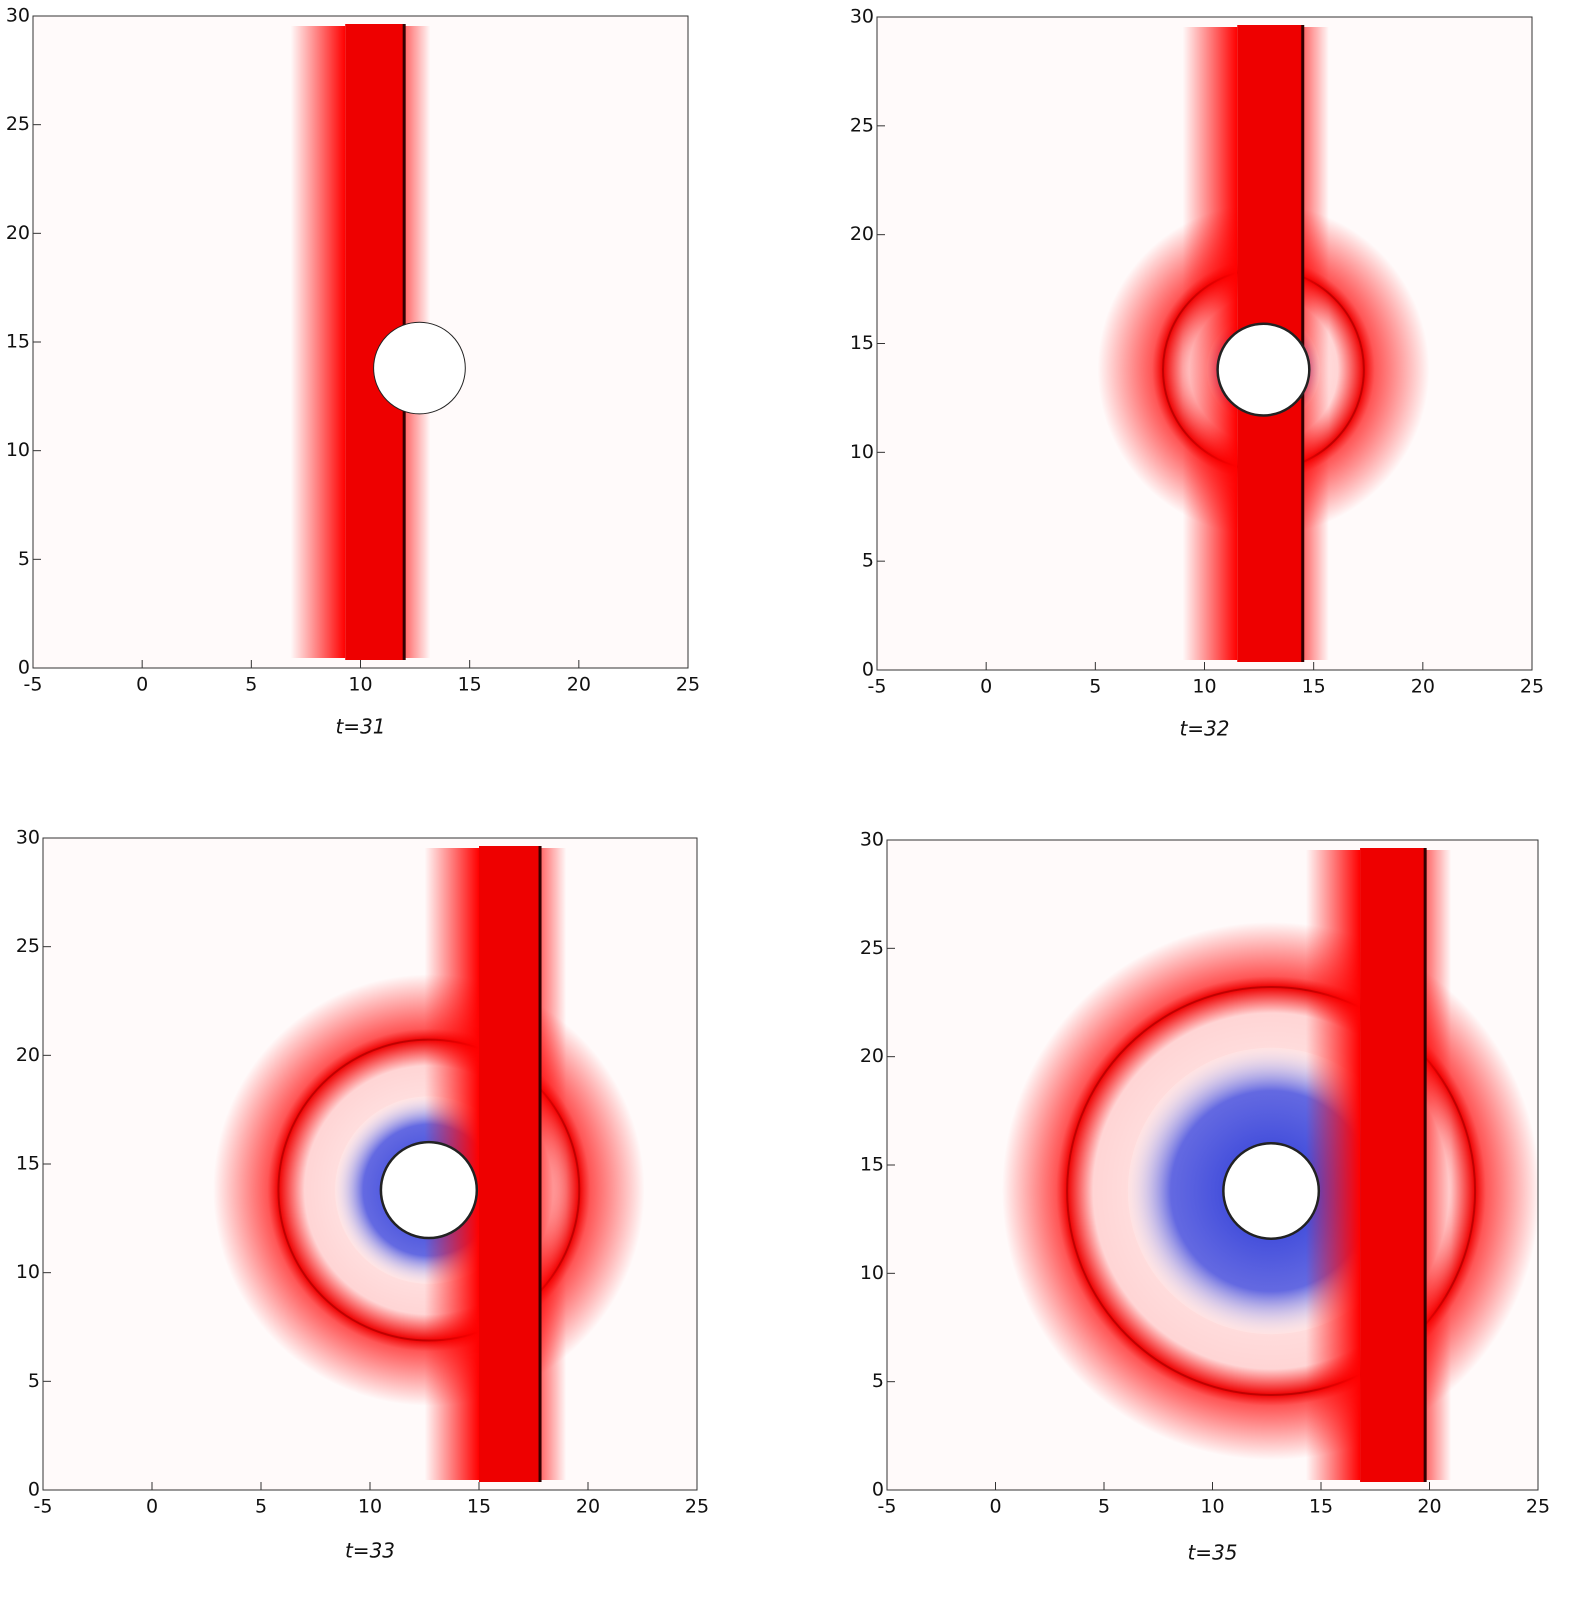 The image size is (1592, 1609). I want to click on panel-caption: t=35, so click(1212, 1553).